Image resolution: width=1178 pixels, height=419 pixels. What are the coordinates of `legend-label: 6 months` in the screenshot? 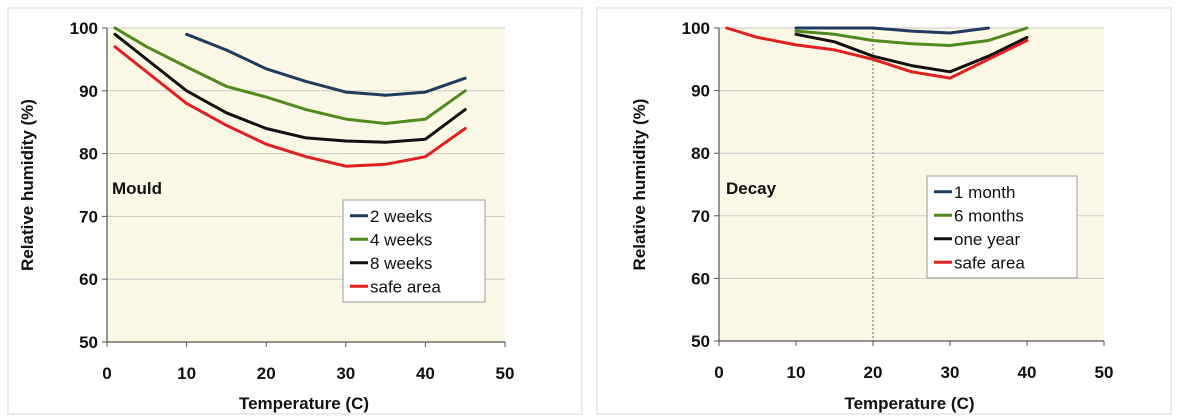 It's located at (989, 215).